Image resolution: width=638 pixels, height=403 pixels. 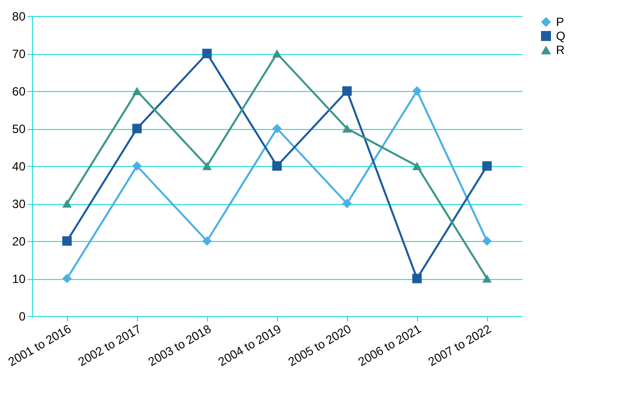 I want to click on legend-label: P, so click(x=560, y=22).